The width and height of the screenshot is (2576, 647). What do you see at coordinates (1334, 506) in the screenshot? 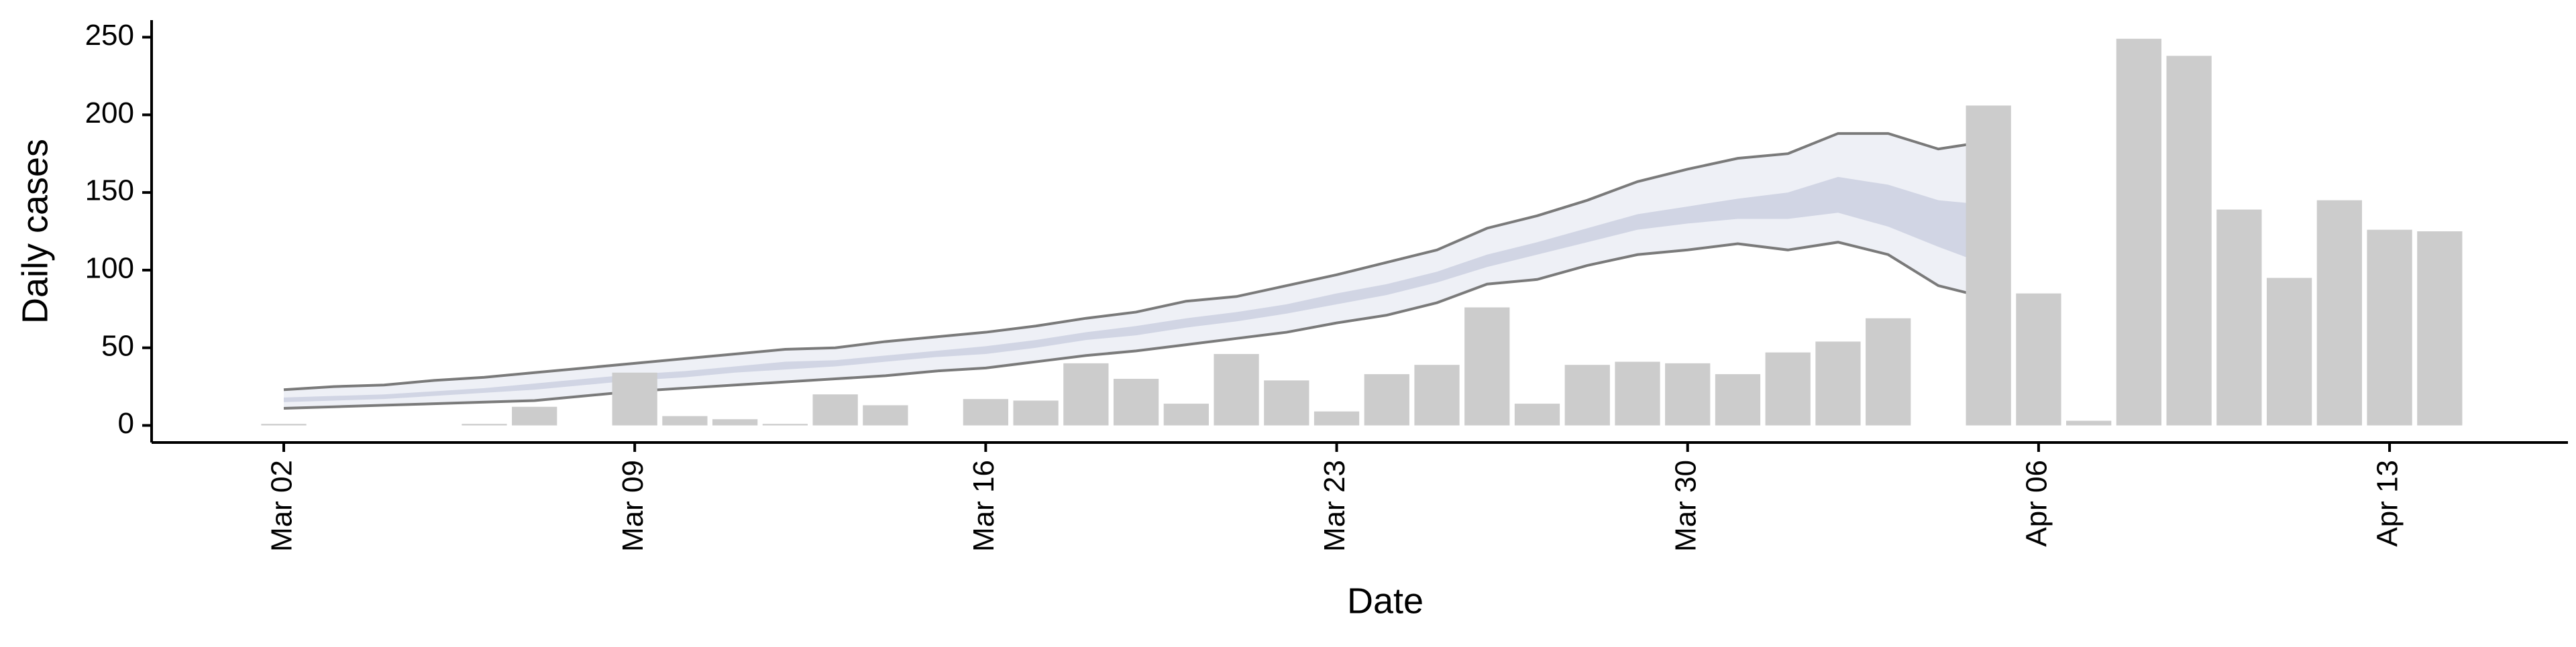
I see `x-tick-label: Mar 23` at bounding box center [1334, 506].